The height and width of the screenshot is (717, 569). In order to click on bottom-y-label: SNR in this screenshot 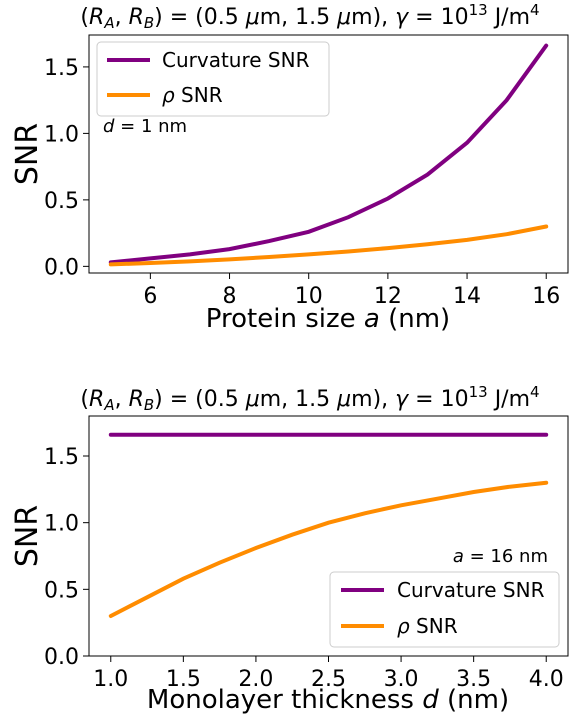, I will do `click(27, 536)`.